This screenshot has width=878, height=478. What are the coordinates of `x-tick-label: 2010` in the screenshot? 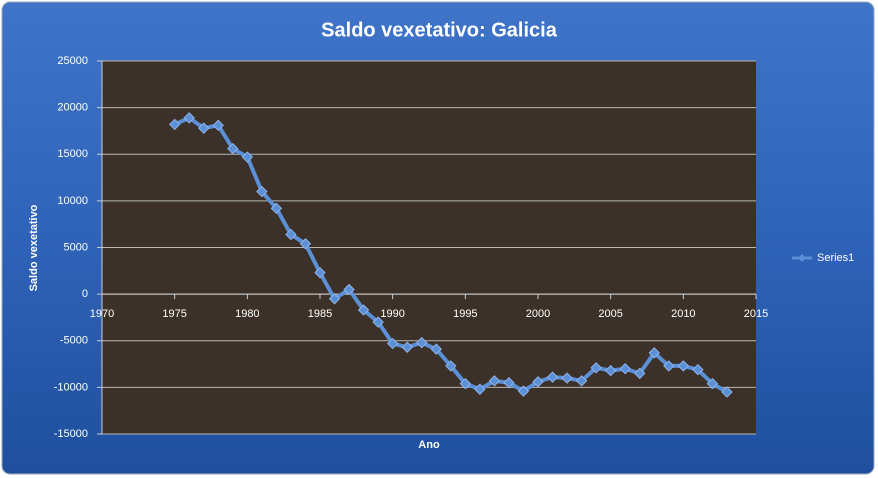 It's located at (683, 314).